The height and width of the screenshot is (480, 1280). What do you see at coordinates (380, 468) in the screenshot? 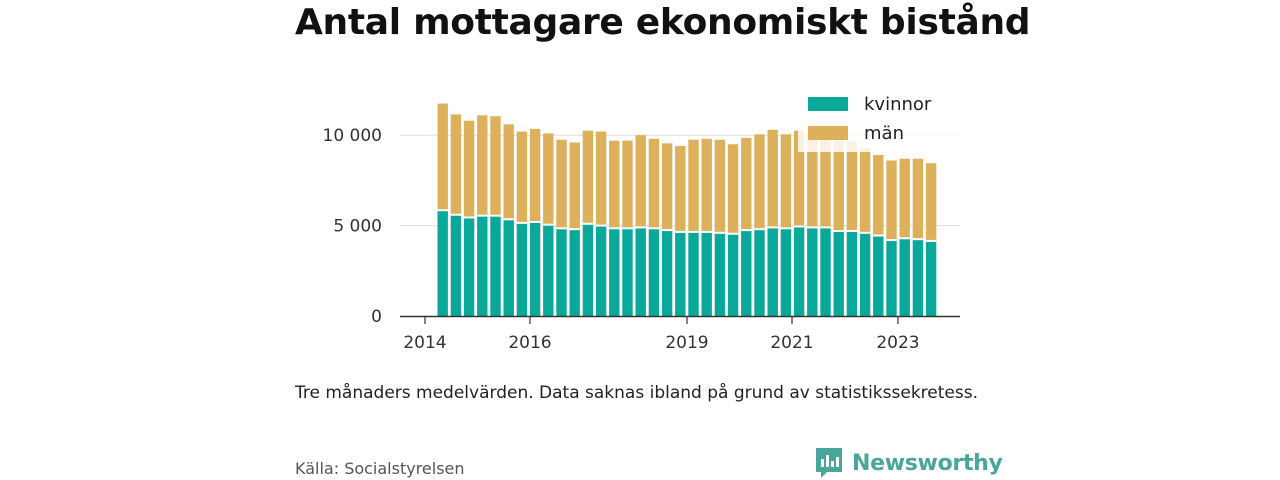
I see `source-credit: Källa: Socialstyrelsen` at bounding box center [380, 468].